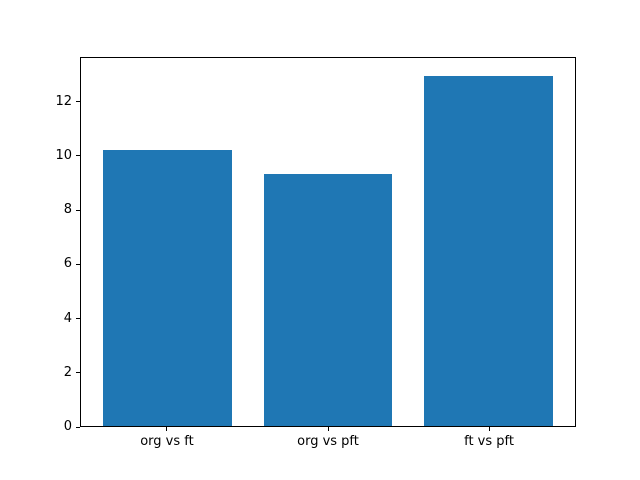  I want to click on x-tick-label: org vs ft, so click(167, 441).